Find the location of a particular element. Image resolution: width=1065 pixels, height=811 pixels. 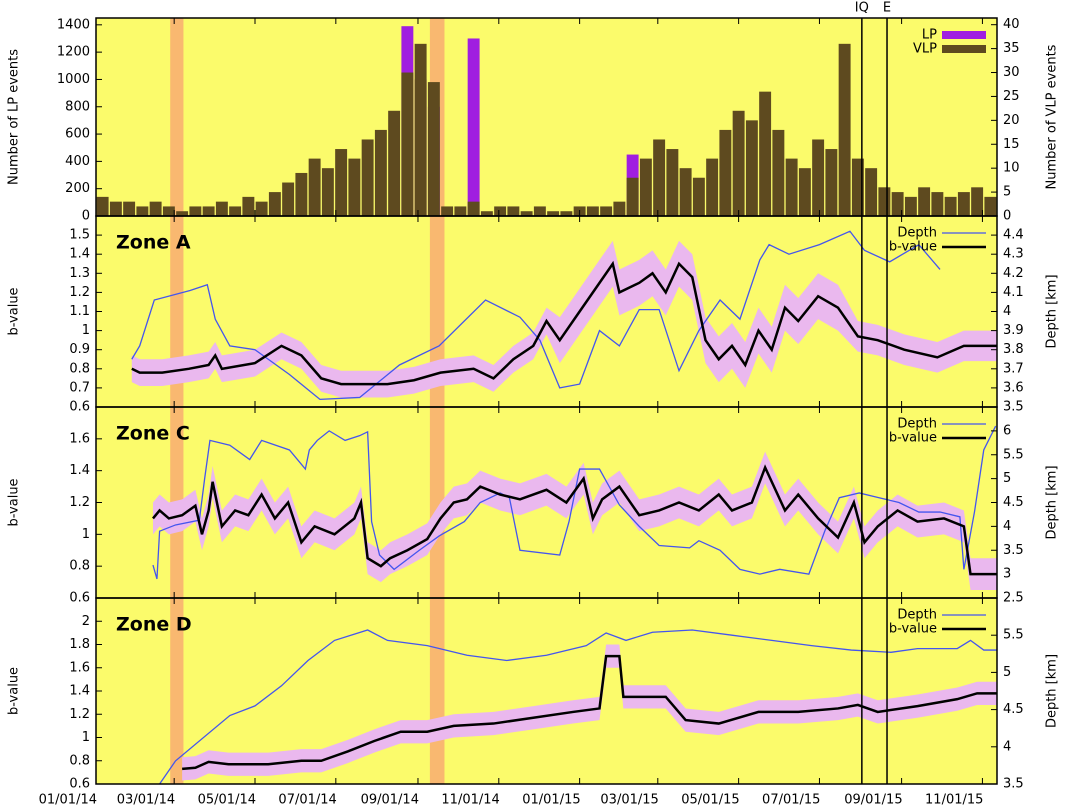

zone-label: Zone D is located at coordinates (154, 625).